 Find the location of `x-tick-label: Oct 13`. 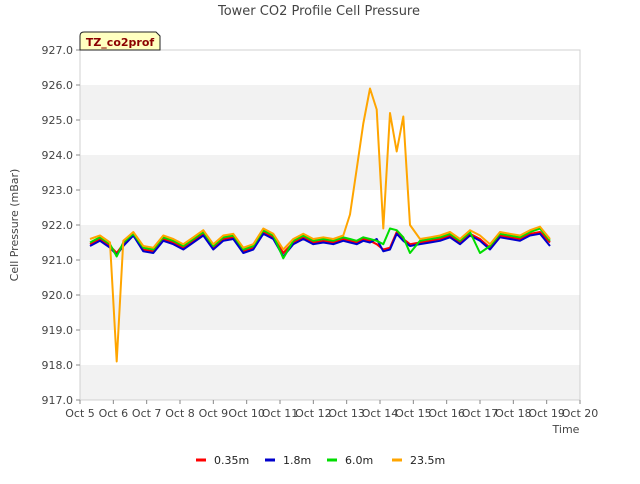

x-tick-label: Oct 13 is located at coordinates (346, 413).